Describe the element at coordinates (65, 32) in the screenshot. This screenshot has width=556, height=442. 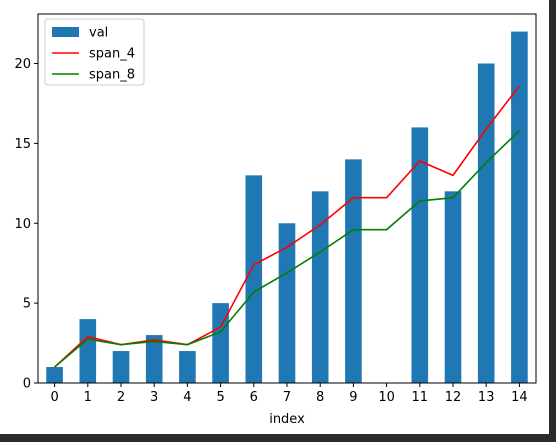
I see `legend-swatch-val` at that location.